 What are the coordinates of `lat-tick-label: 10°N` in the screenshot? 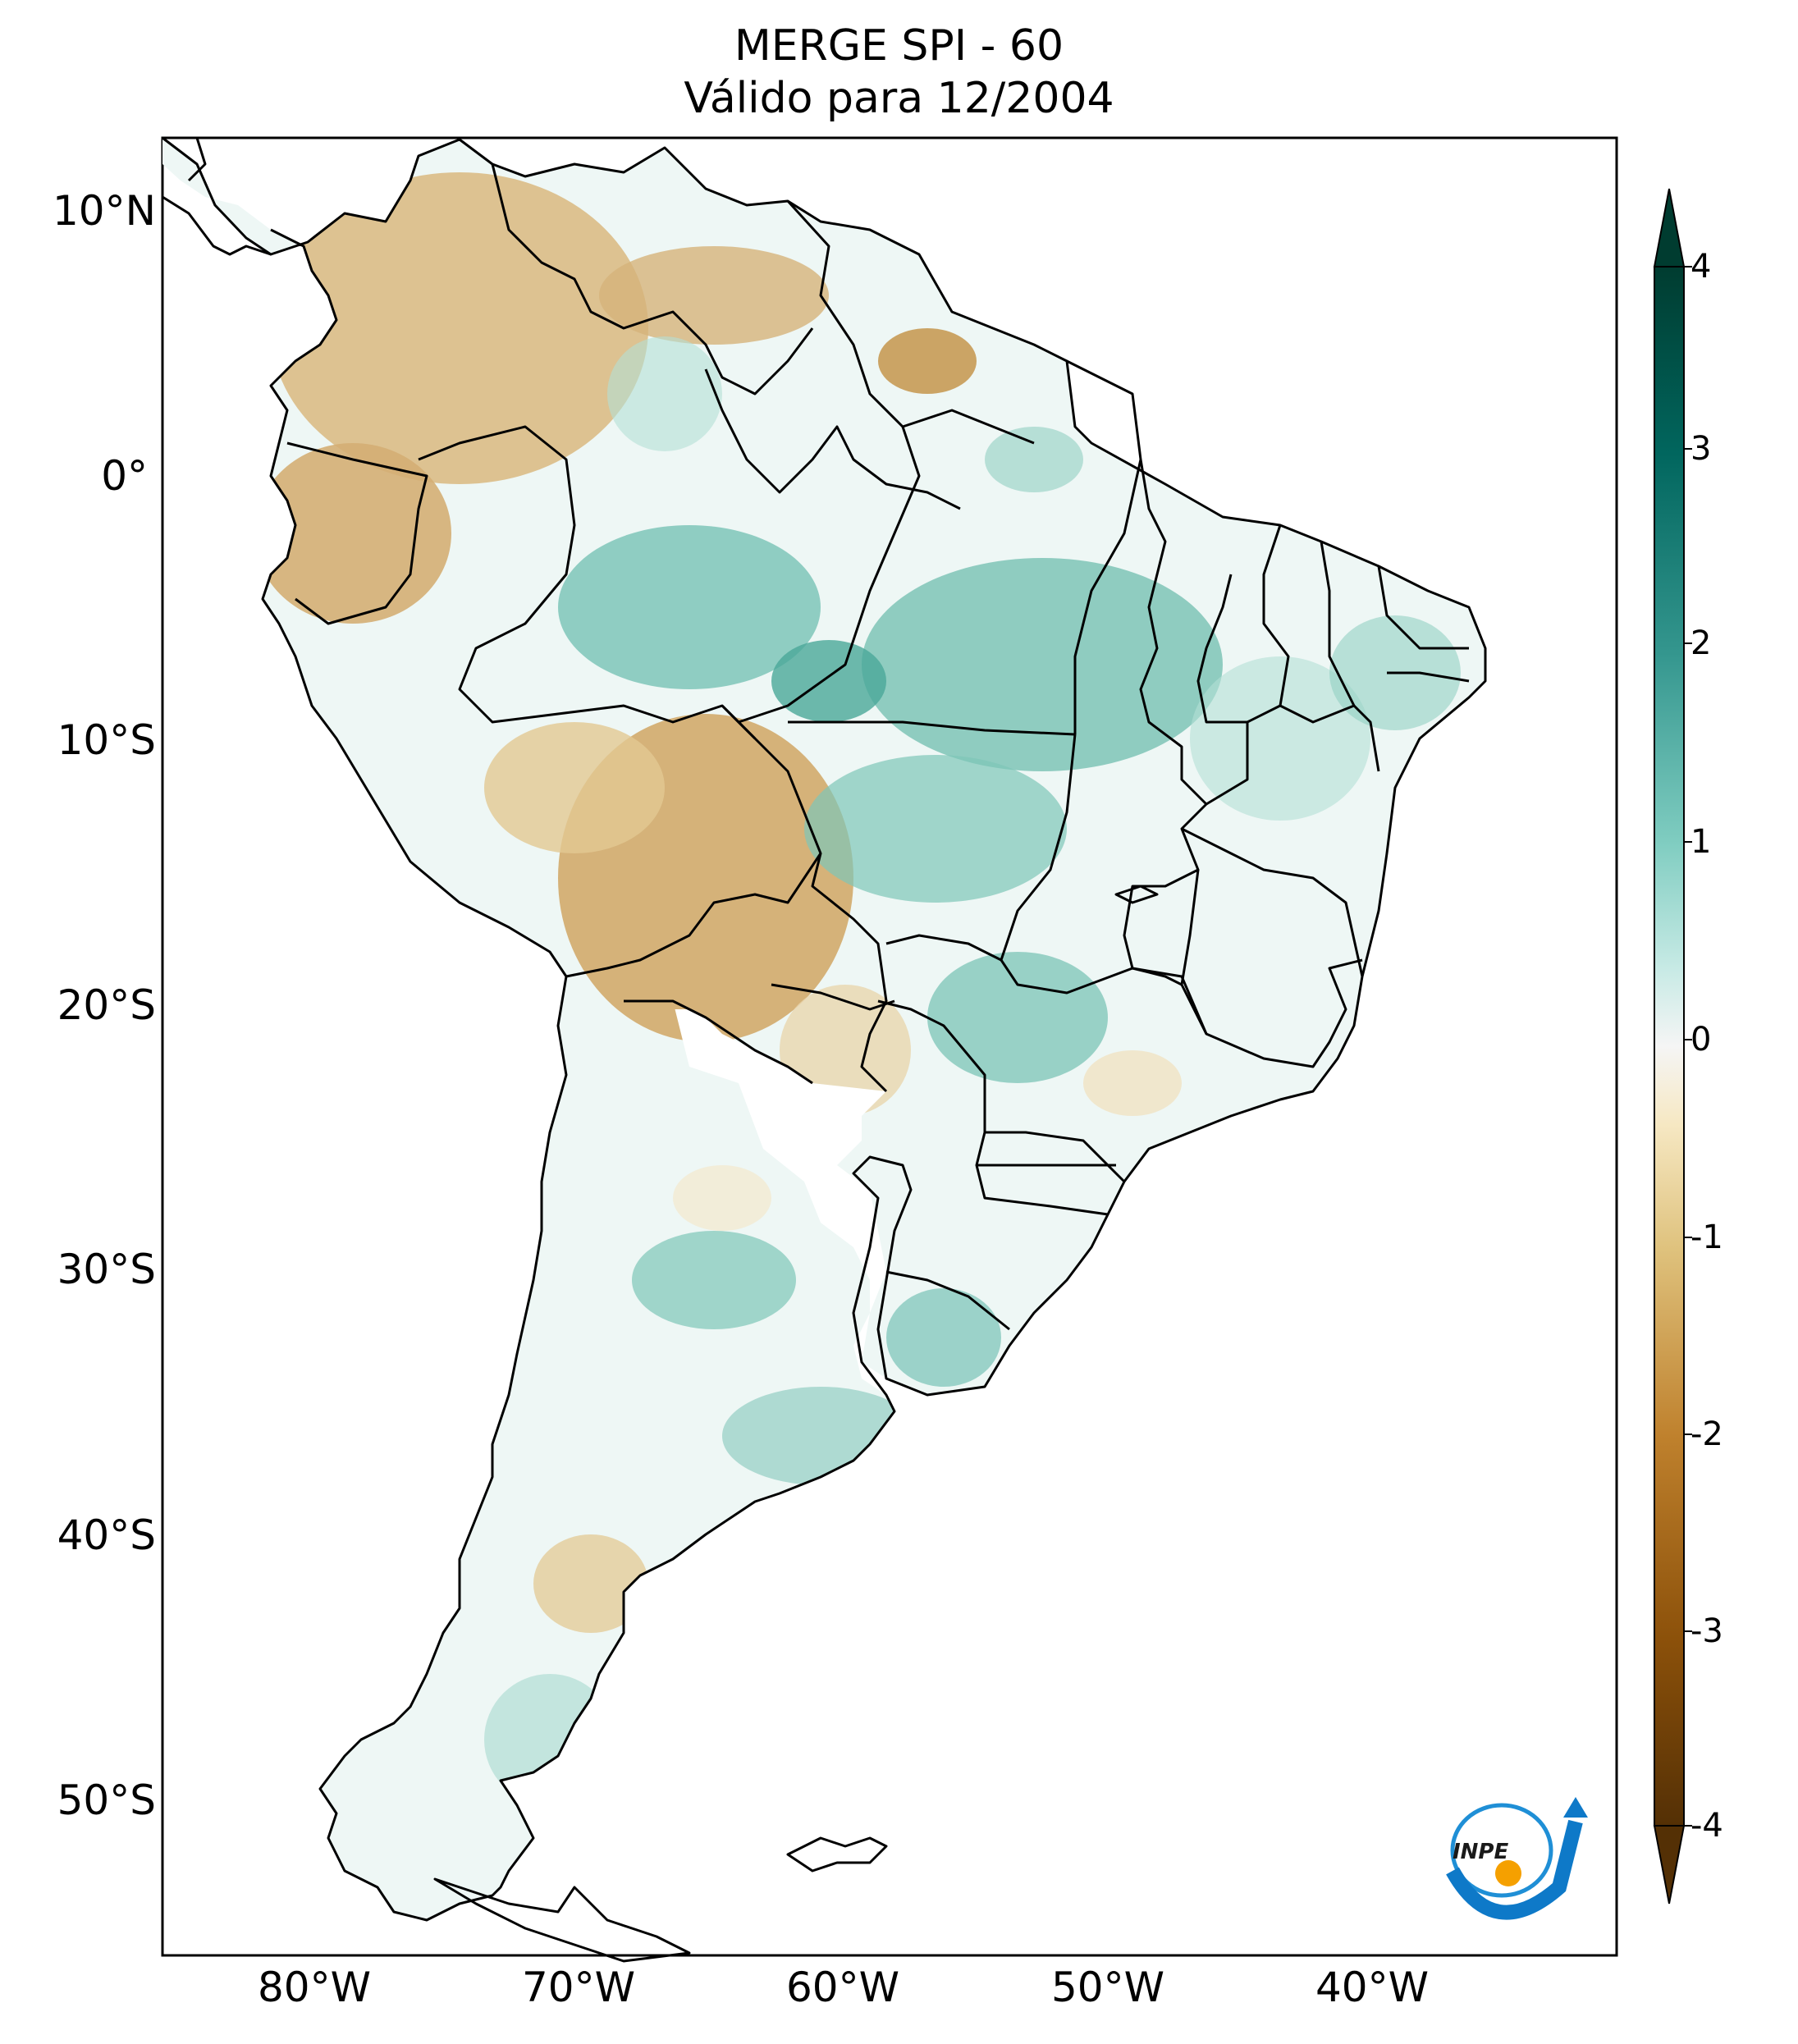 It's located at (104, 211).